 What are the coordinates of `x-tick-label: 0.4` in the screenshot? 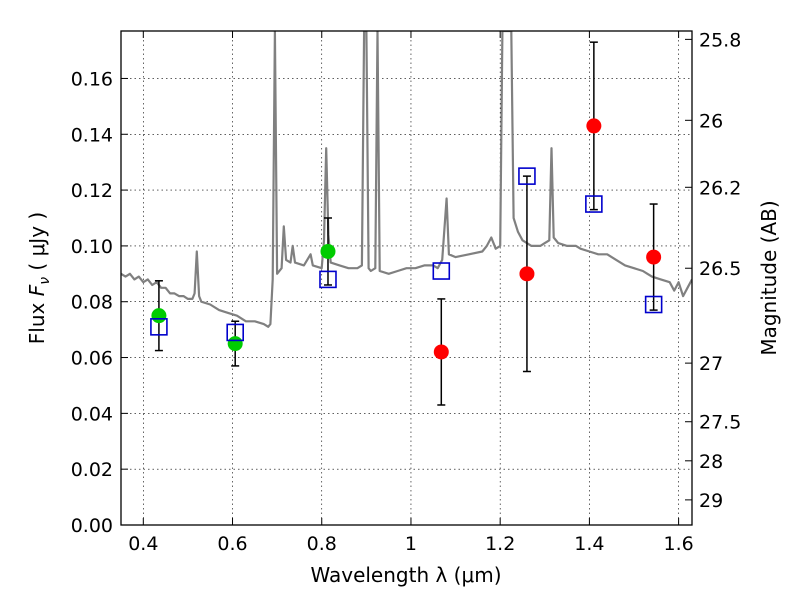 It's located at (143, 544).